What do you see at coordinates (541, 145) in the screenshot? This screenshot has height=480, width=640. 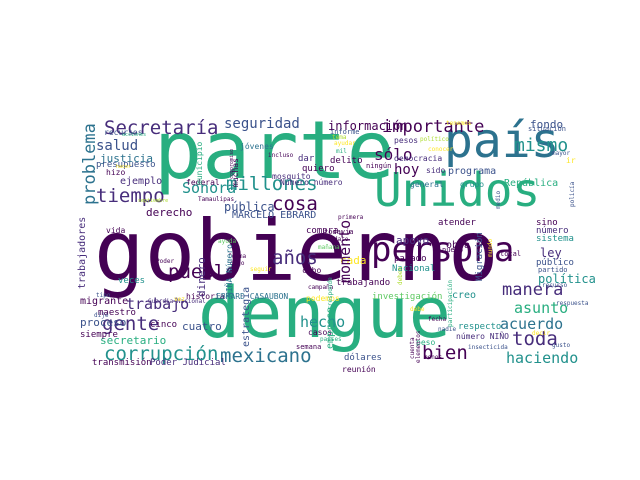 I see `word-mismo: mismo` at bounding box center [541, 145].